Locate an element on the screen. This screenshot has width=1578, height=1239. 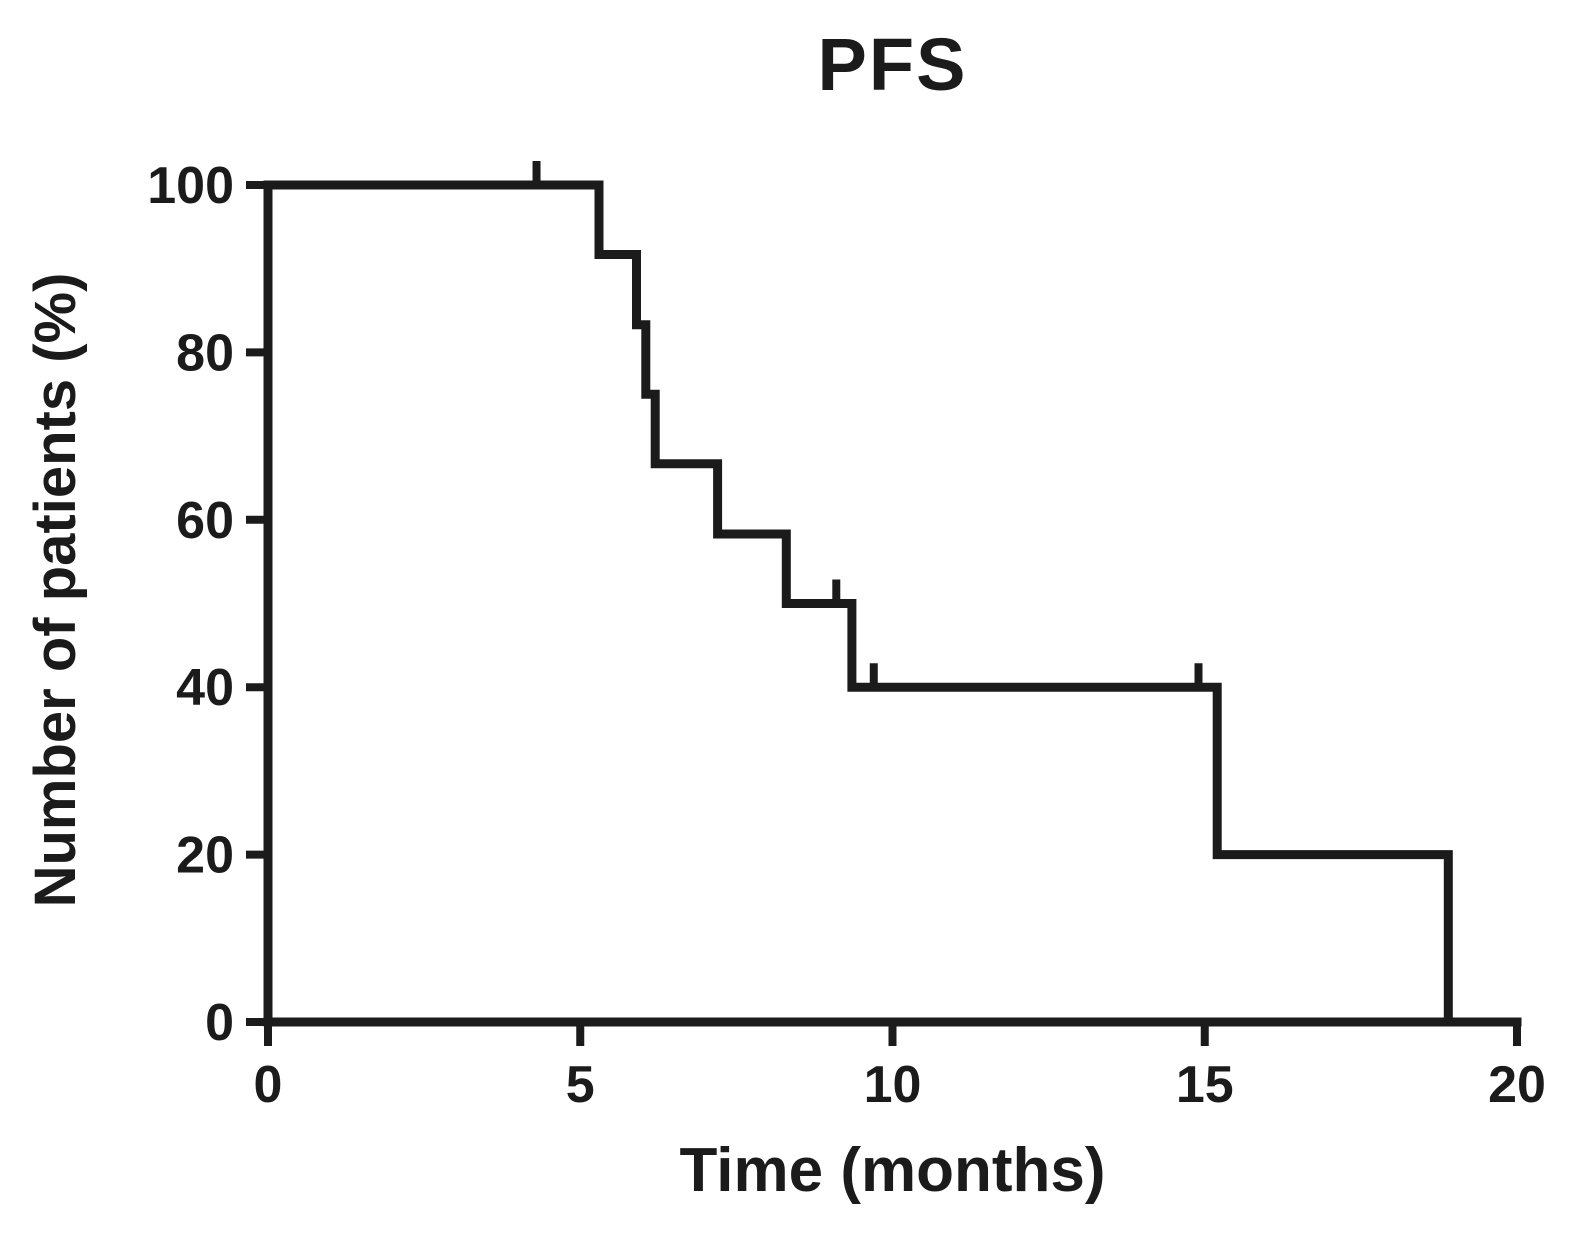
x-tick-label: 5 is located at coordinates (580, 1085).